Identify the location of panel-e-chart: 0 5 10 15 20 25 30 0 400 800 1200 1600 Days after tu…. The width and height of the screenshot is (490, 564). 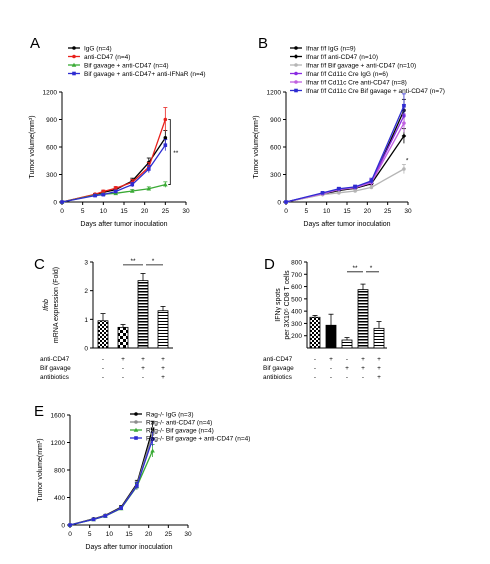
(143, 481).